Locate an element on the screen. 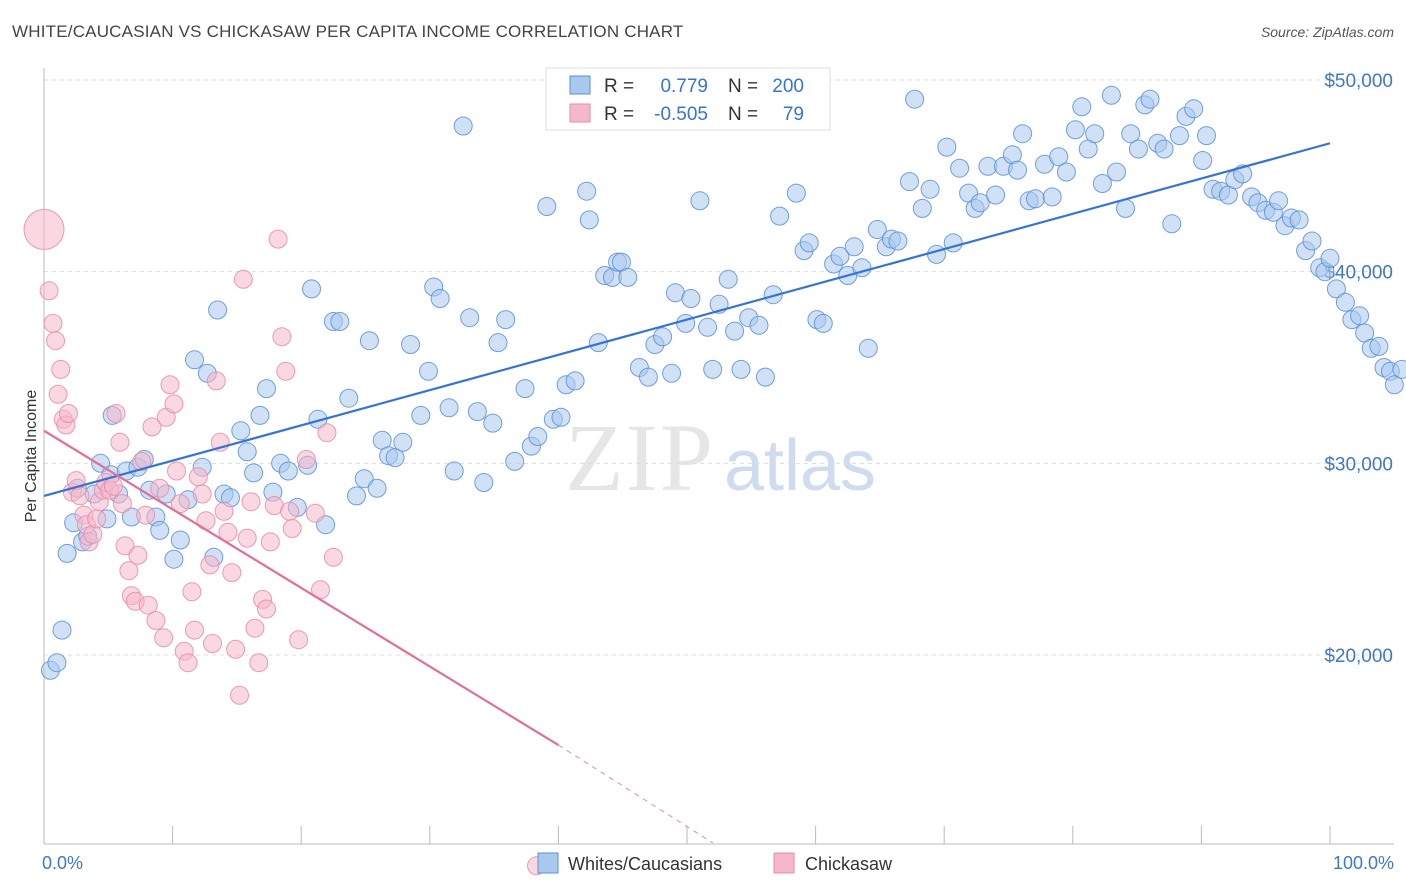 This screenshot has width=1406, height=892. legend-n-label-chickasaw: N = is located at coordinates (743, 114).